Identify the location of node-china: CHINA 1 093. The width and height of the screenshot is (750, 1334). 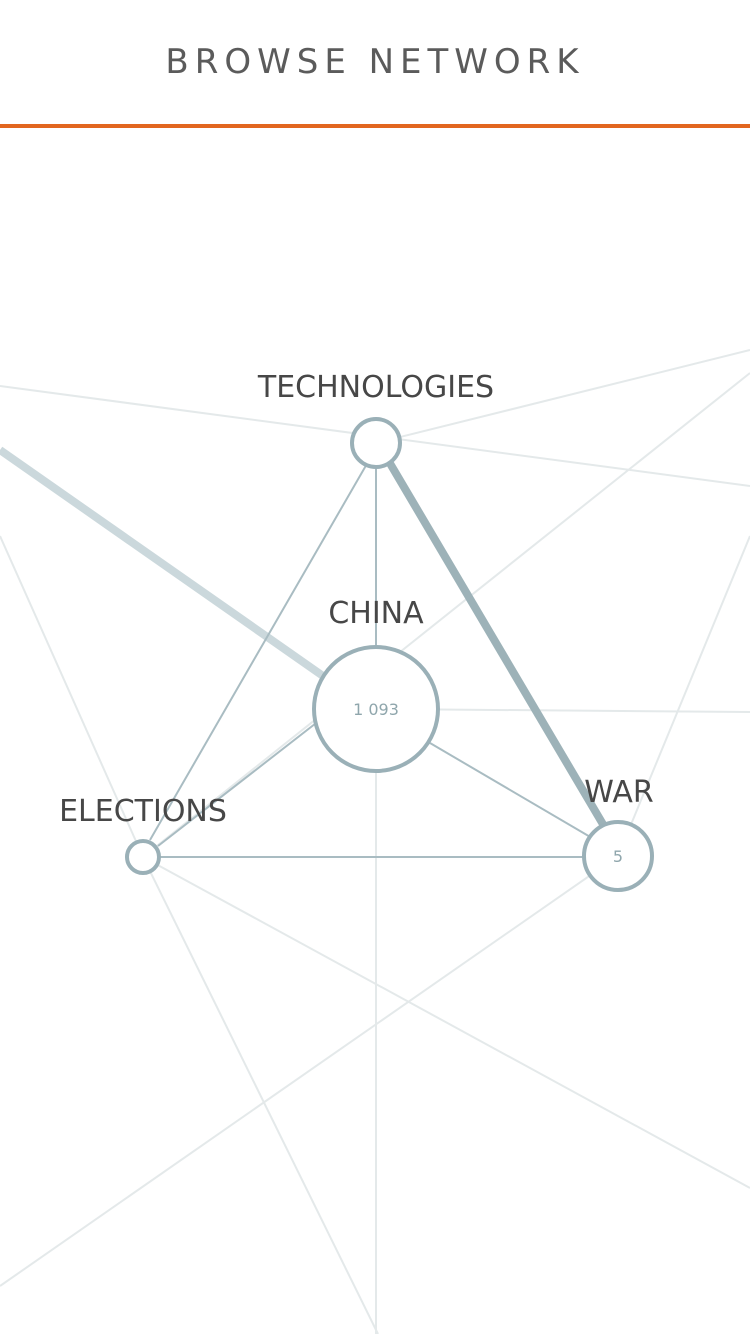
(376, 684).